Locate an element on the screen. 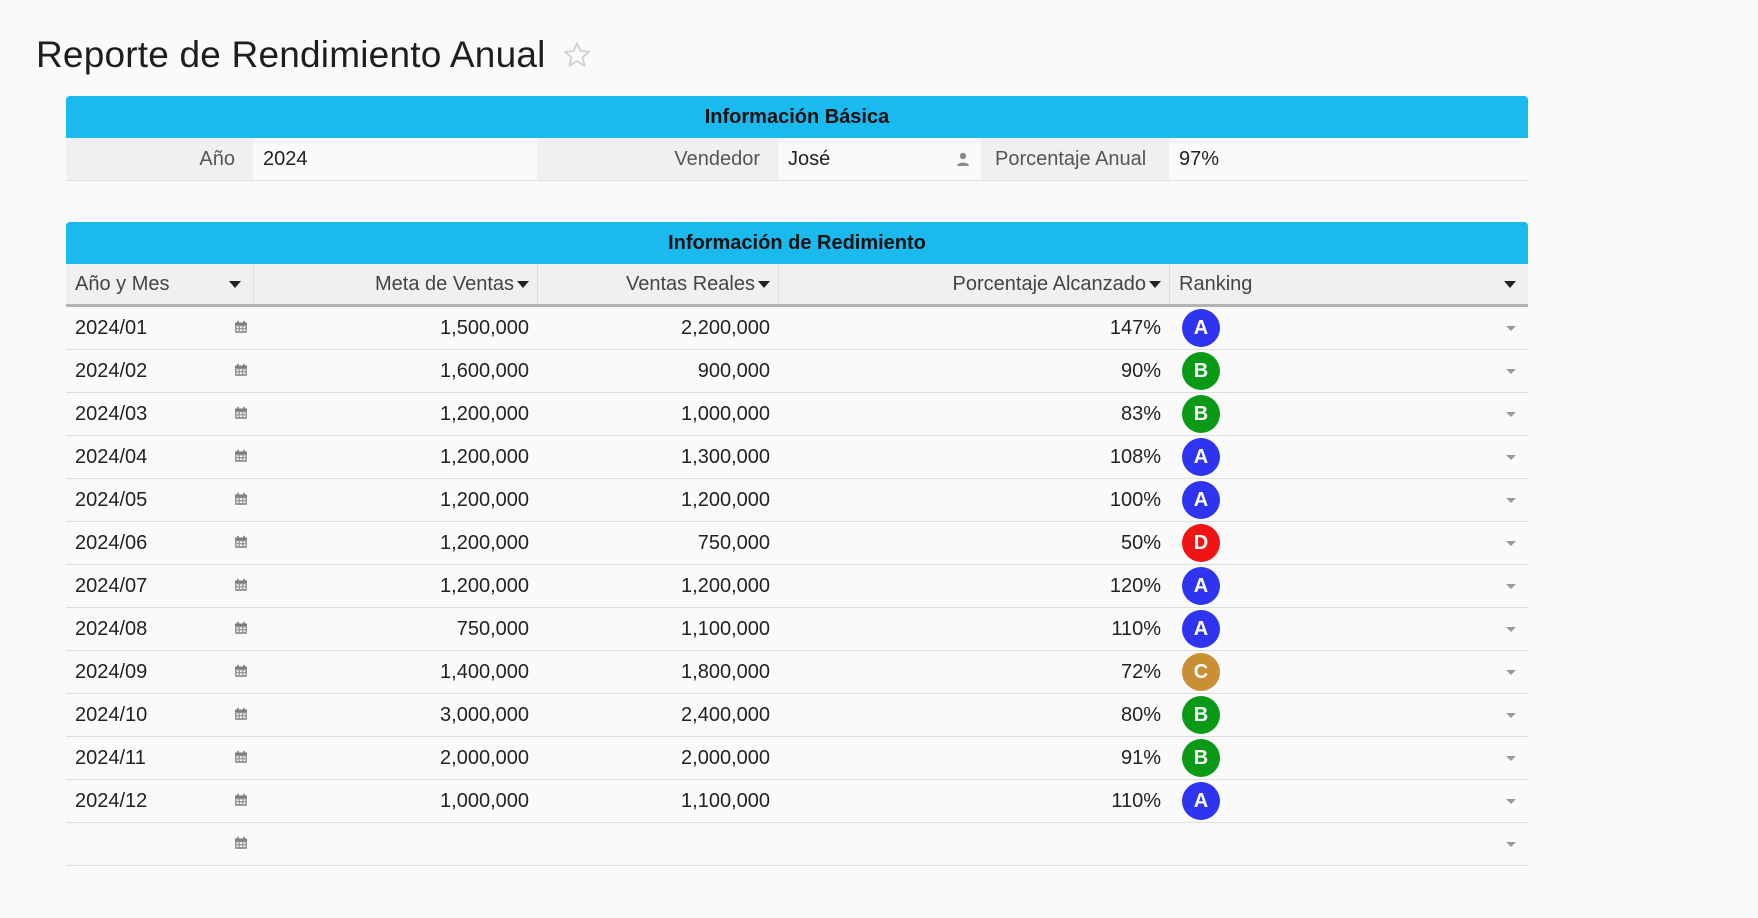 This screenshot has height=918, width=1758. column-header-month: Año y Mes is located at coordinates (160, 284).